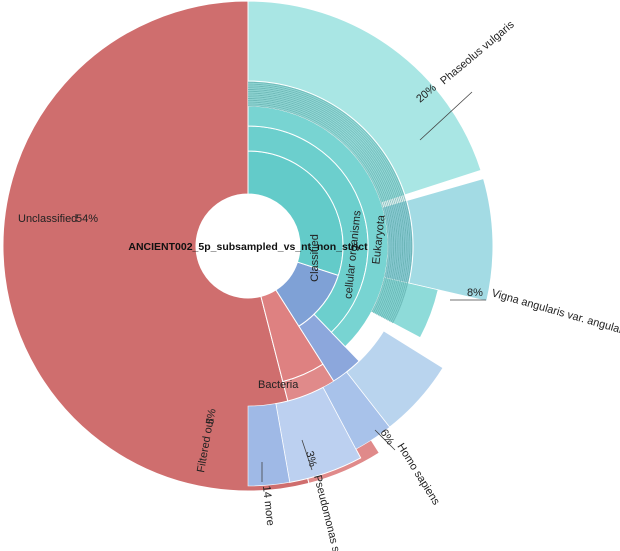 The height and width of the screenshot is (551, 620). I want to click on label-classified: Classified, so click(315, 258).